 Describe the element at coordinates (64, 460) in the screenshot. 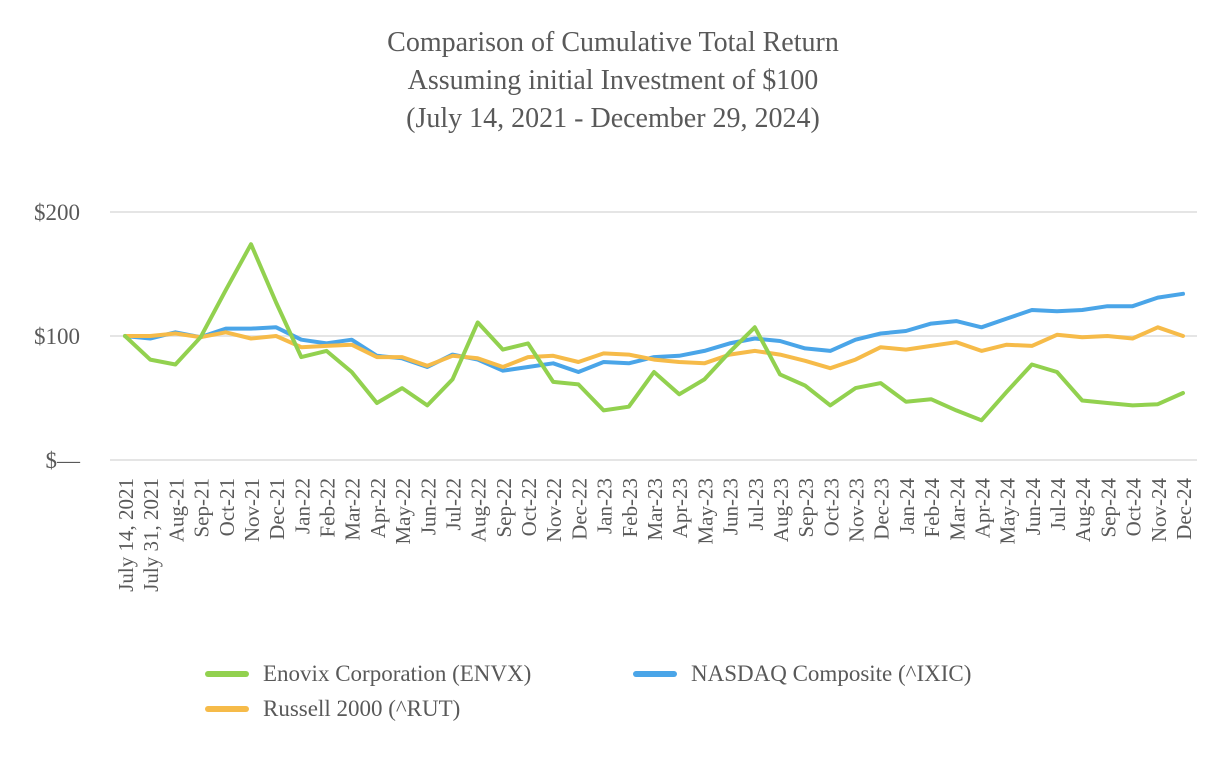

I see `y-axis-tick-label: $—` at that location.